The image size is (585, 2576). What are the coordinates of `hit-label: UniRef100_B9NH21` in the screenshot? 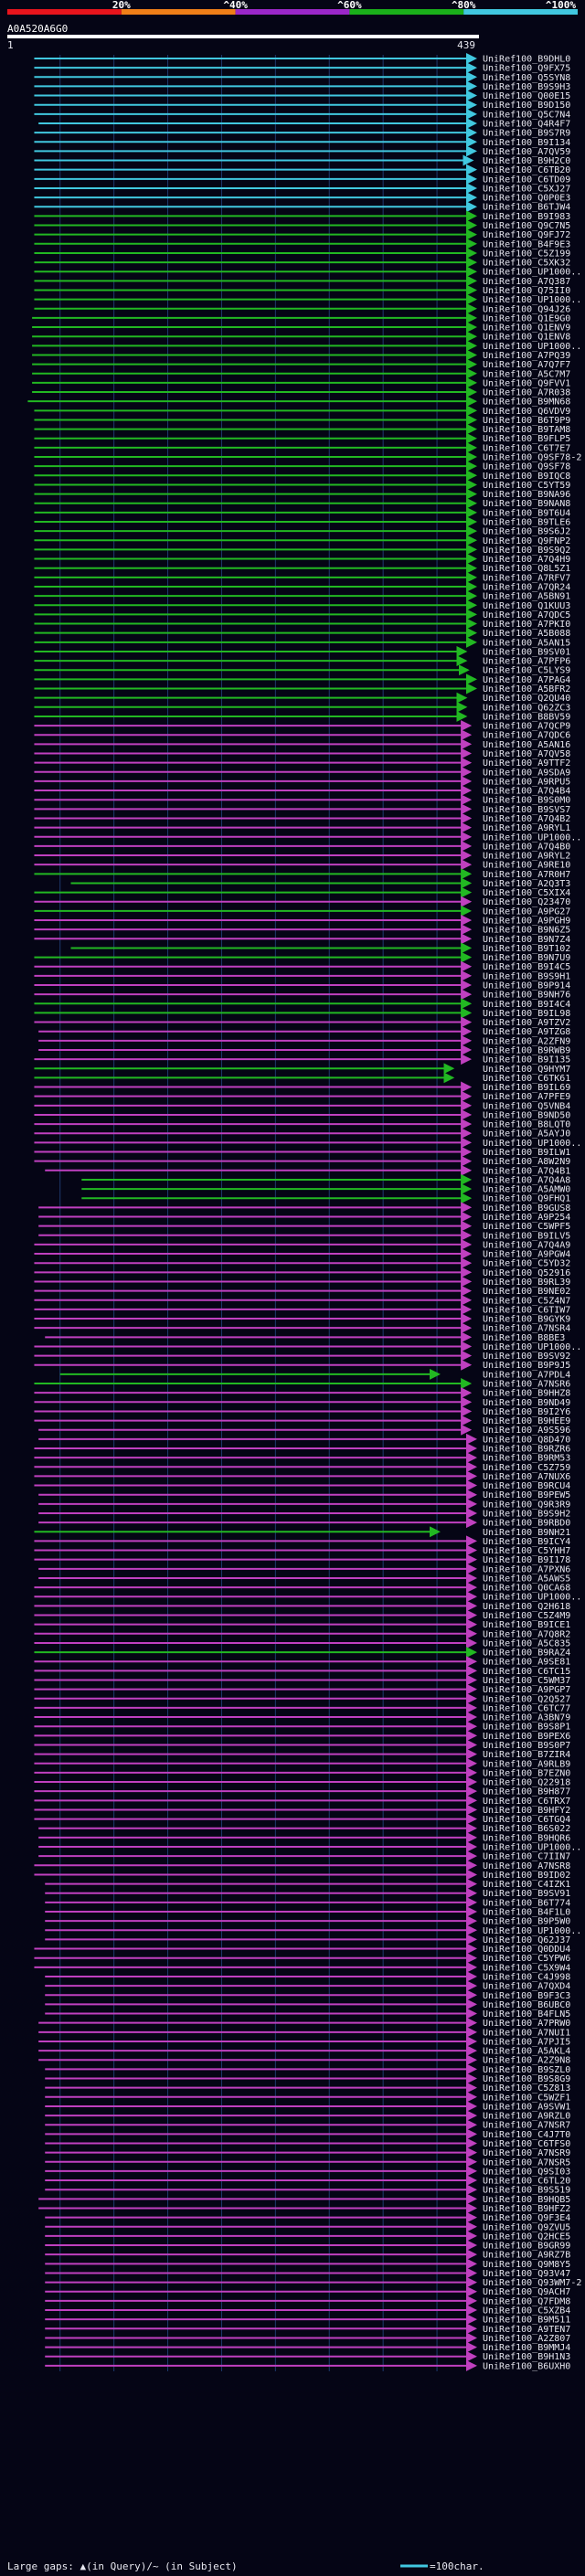 It's located at (527, 1533).